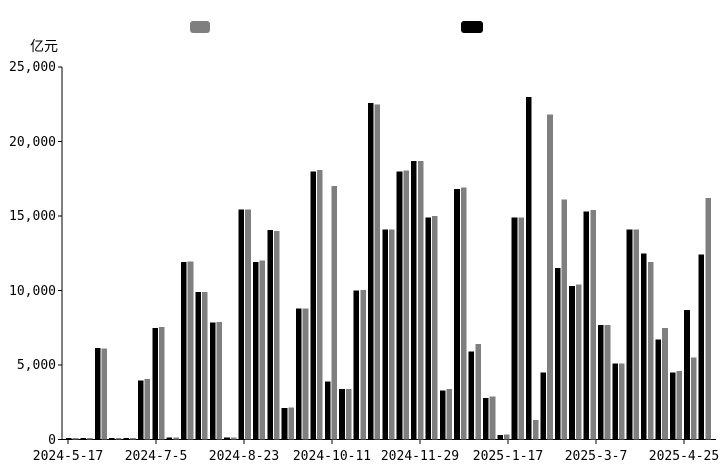 The width and height of the screenshot is (728, 472). Describe the element at coordinates (244, 456) in the screenshot. I see `x-tick-label: 2024-8-23` at that location.